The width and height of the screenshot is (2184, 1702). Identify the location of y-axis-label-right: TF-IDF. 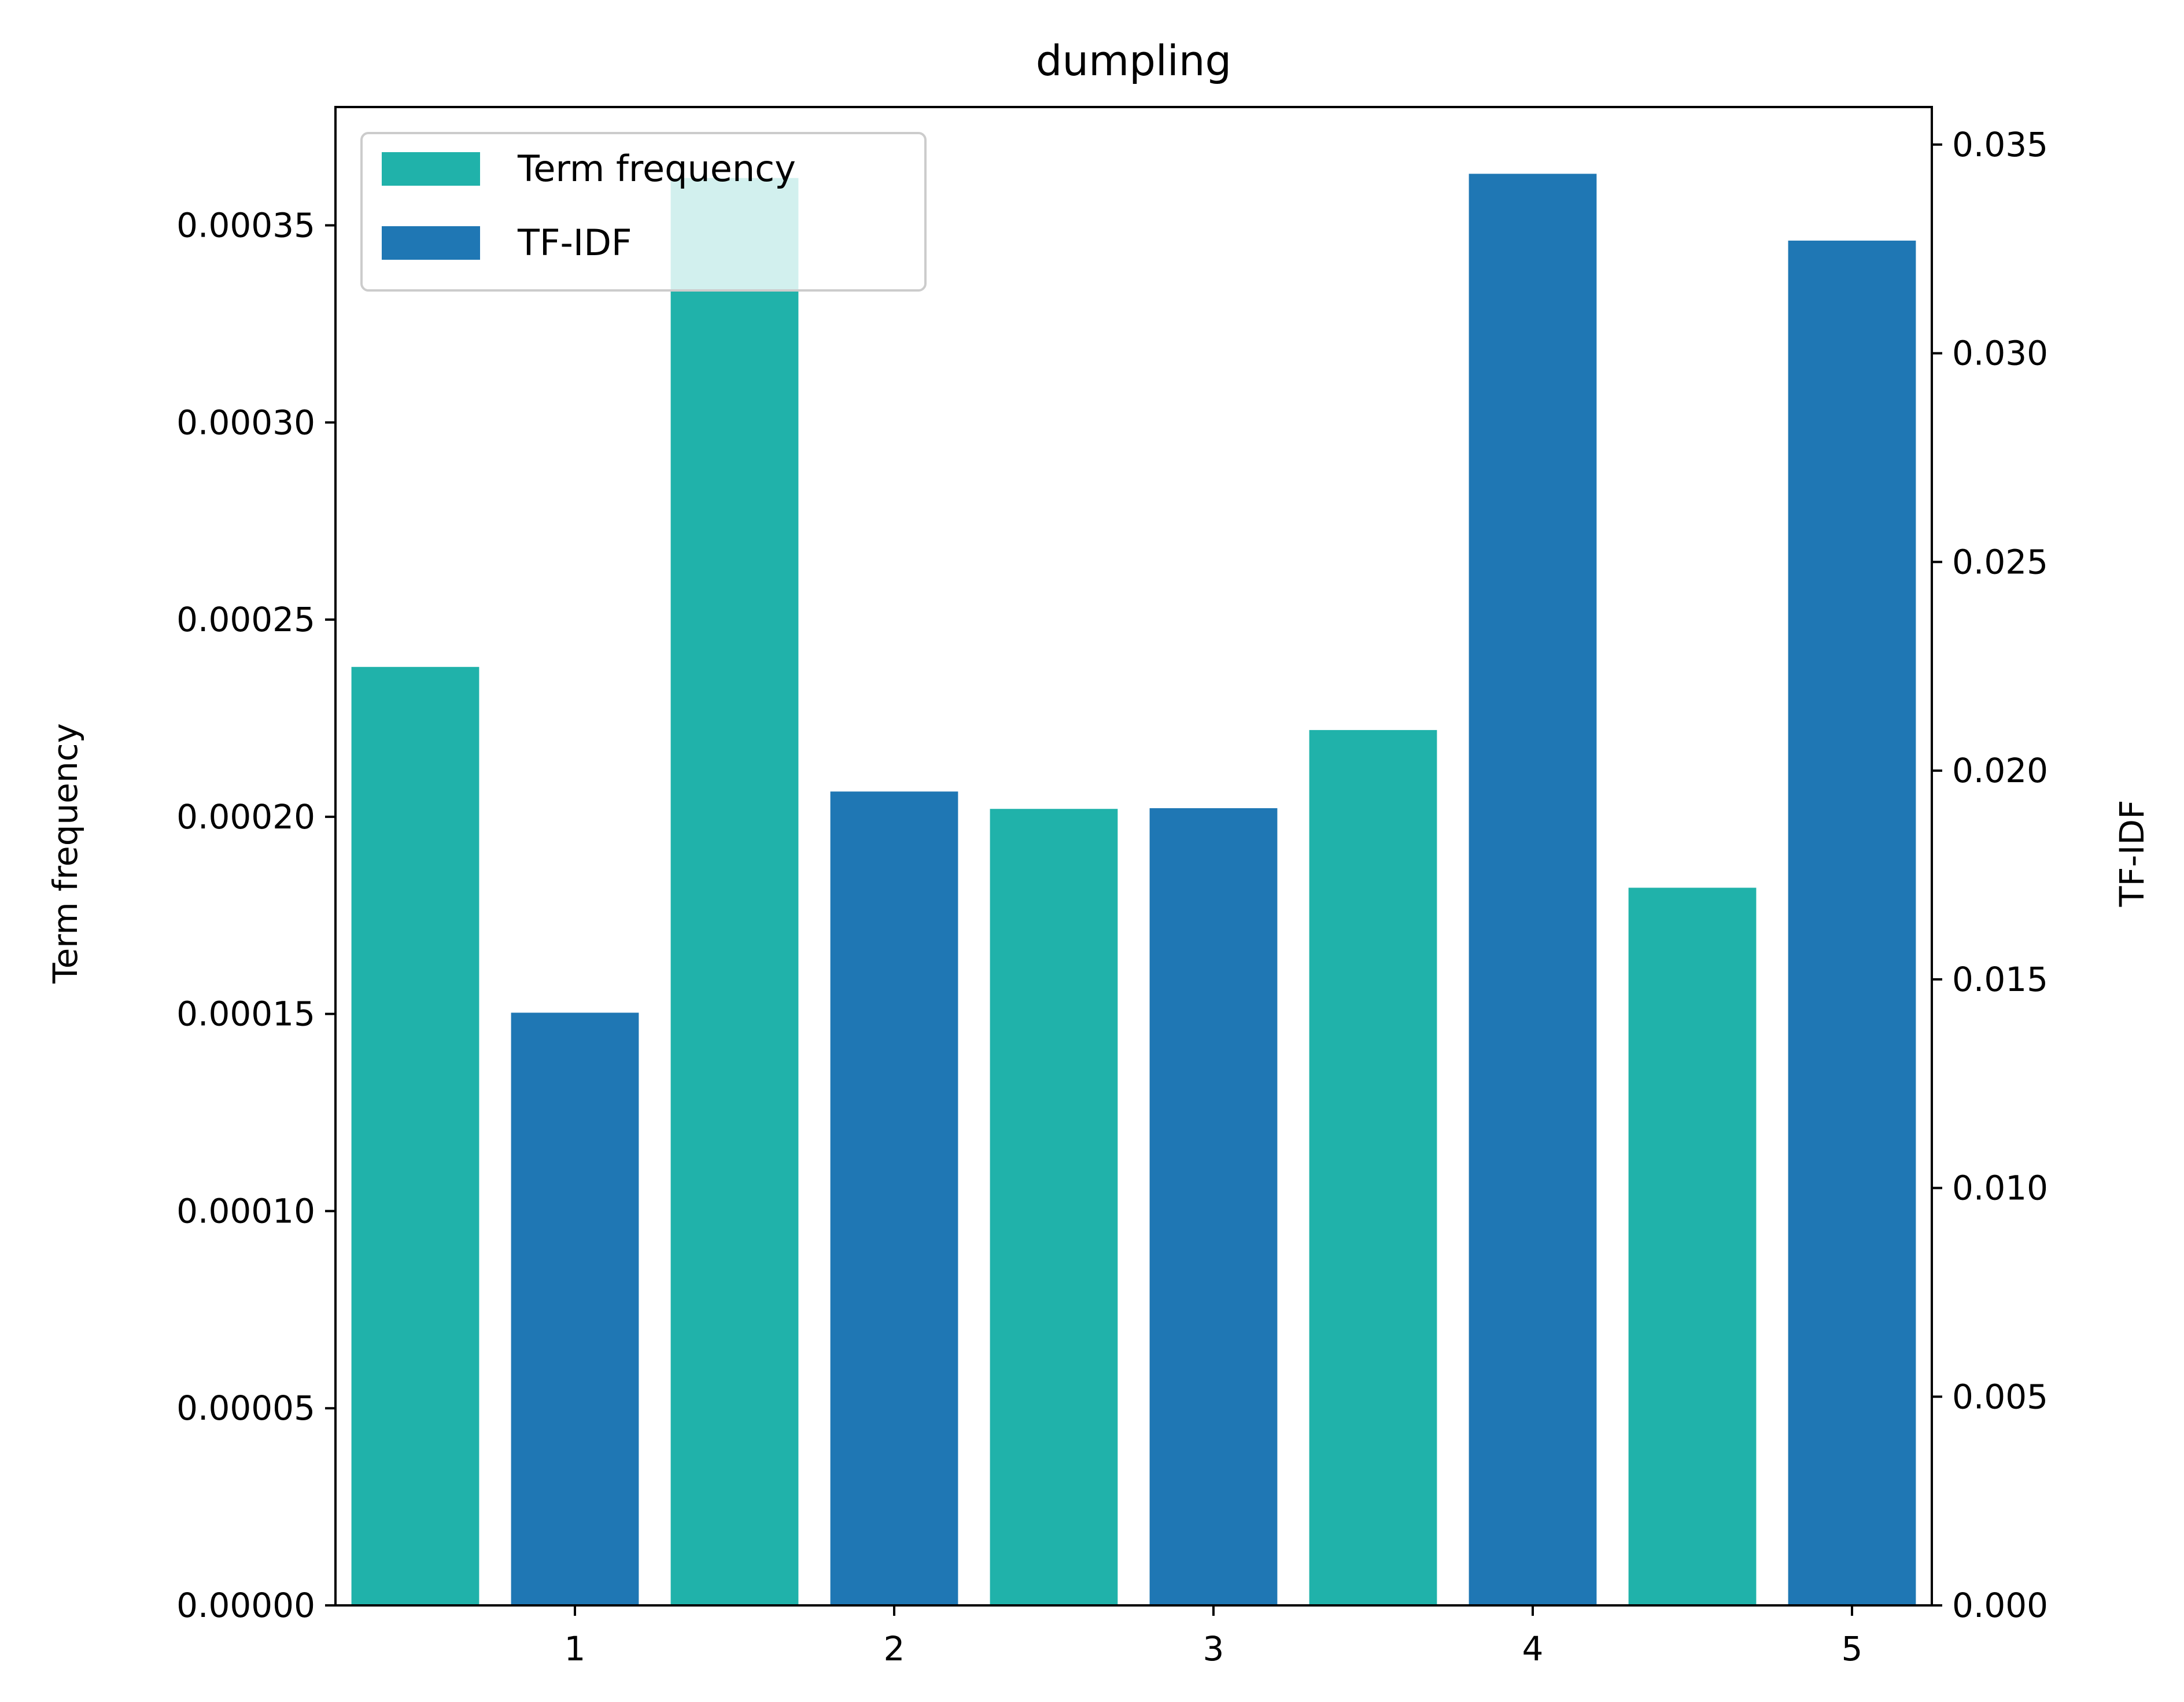
(2132, 854).